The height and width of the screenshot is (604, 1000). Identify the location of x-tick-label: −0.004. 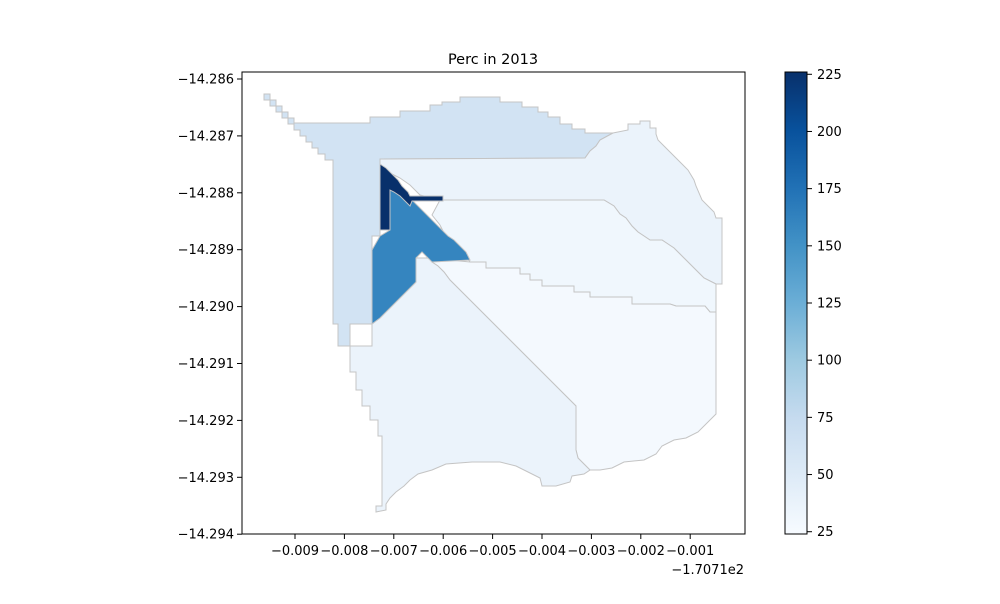
(542, 551).